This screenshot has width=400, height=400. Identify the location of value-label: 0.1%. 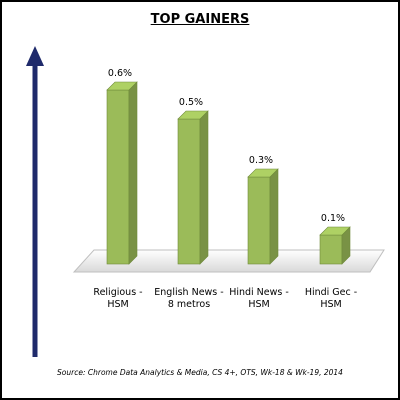
(333, 218).